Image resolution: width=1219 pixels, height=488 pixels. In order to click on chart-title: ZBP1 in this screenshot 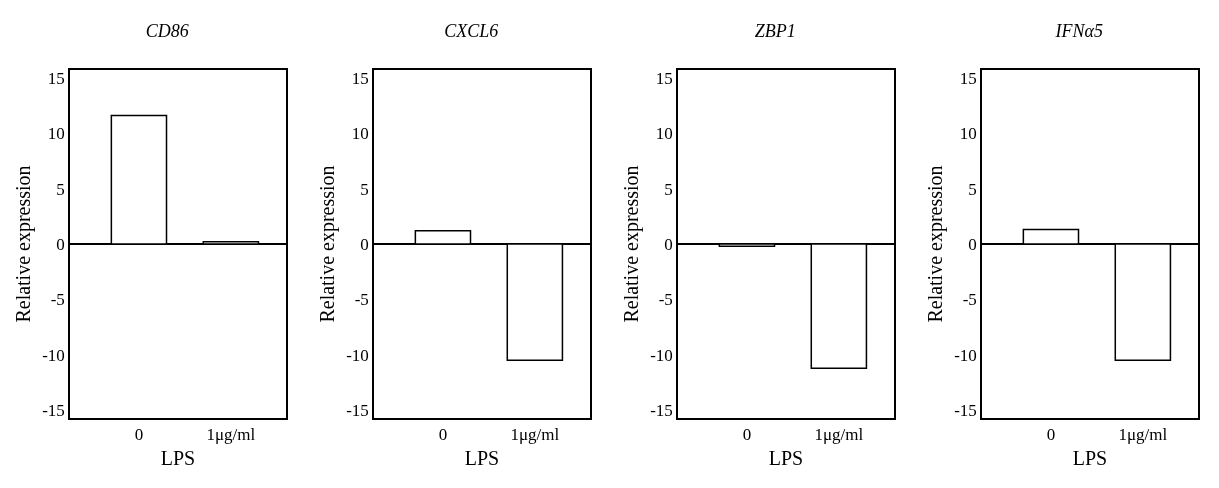, I will do `click(775, 31)`.